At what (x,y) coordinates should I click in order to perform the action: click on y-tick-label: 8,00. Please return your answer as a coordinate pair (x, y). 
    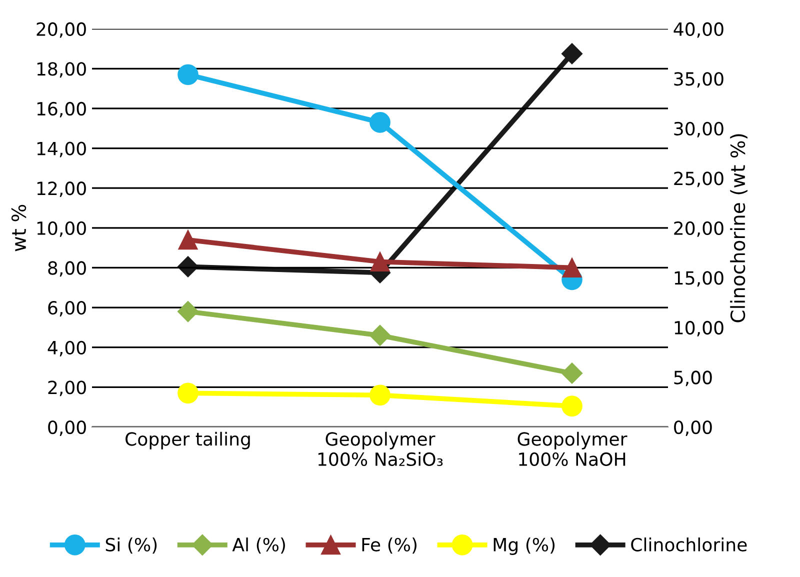
    Looking at the image, I should click on (67, 269).